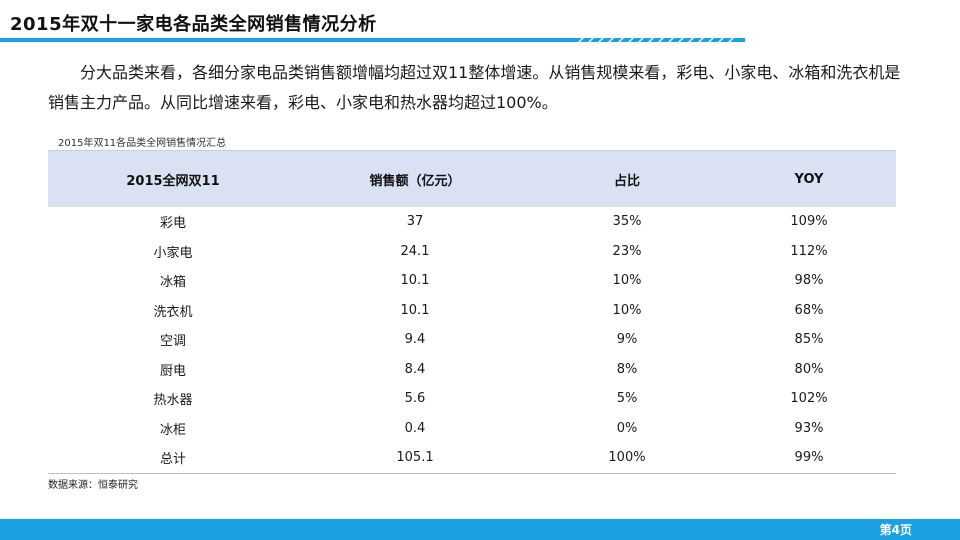 Image resolution: width=960 pixels, height=540 pixels. What do you see at coordinates (173, 253) in the screenshot?
I see `cell-category: 小家电` at bounding box center [173, 253].